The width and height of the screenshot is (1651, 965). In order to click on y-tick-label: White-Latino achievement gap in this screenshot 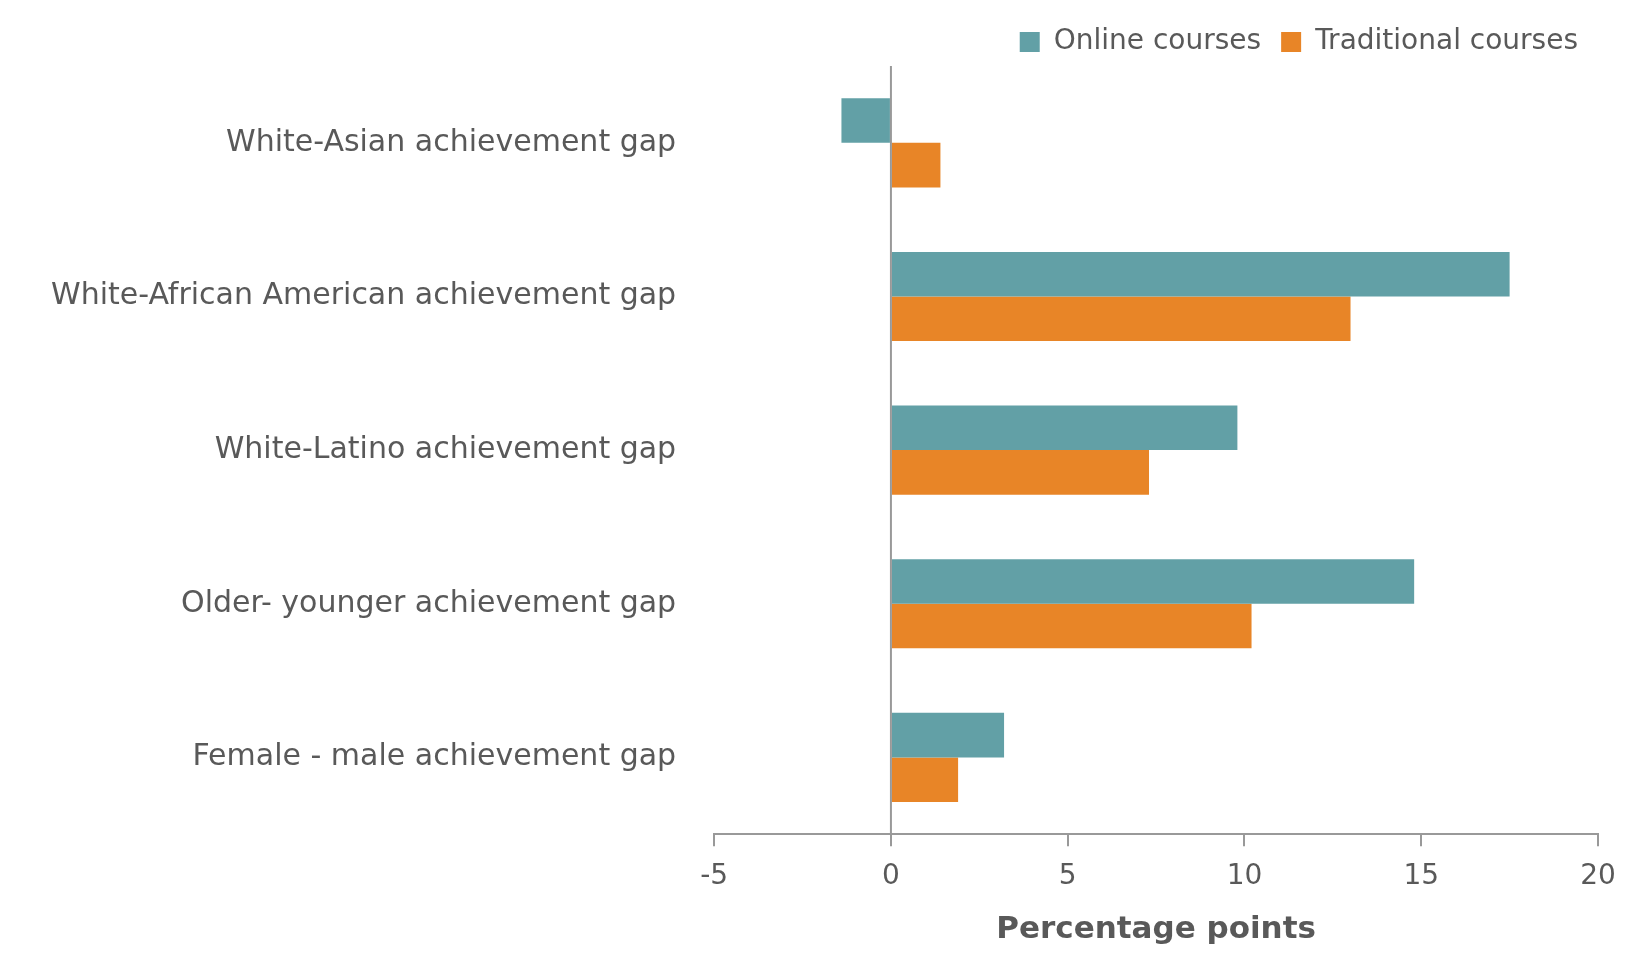, I will do `click(445, 447)`.